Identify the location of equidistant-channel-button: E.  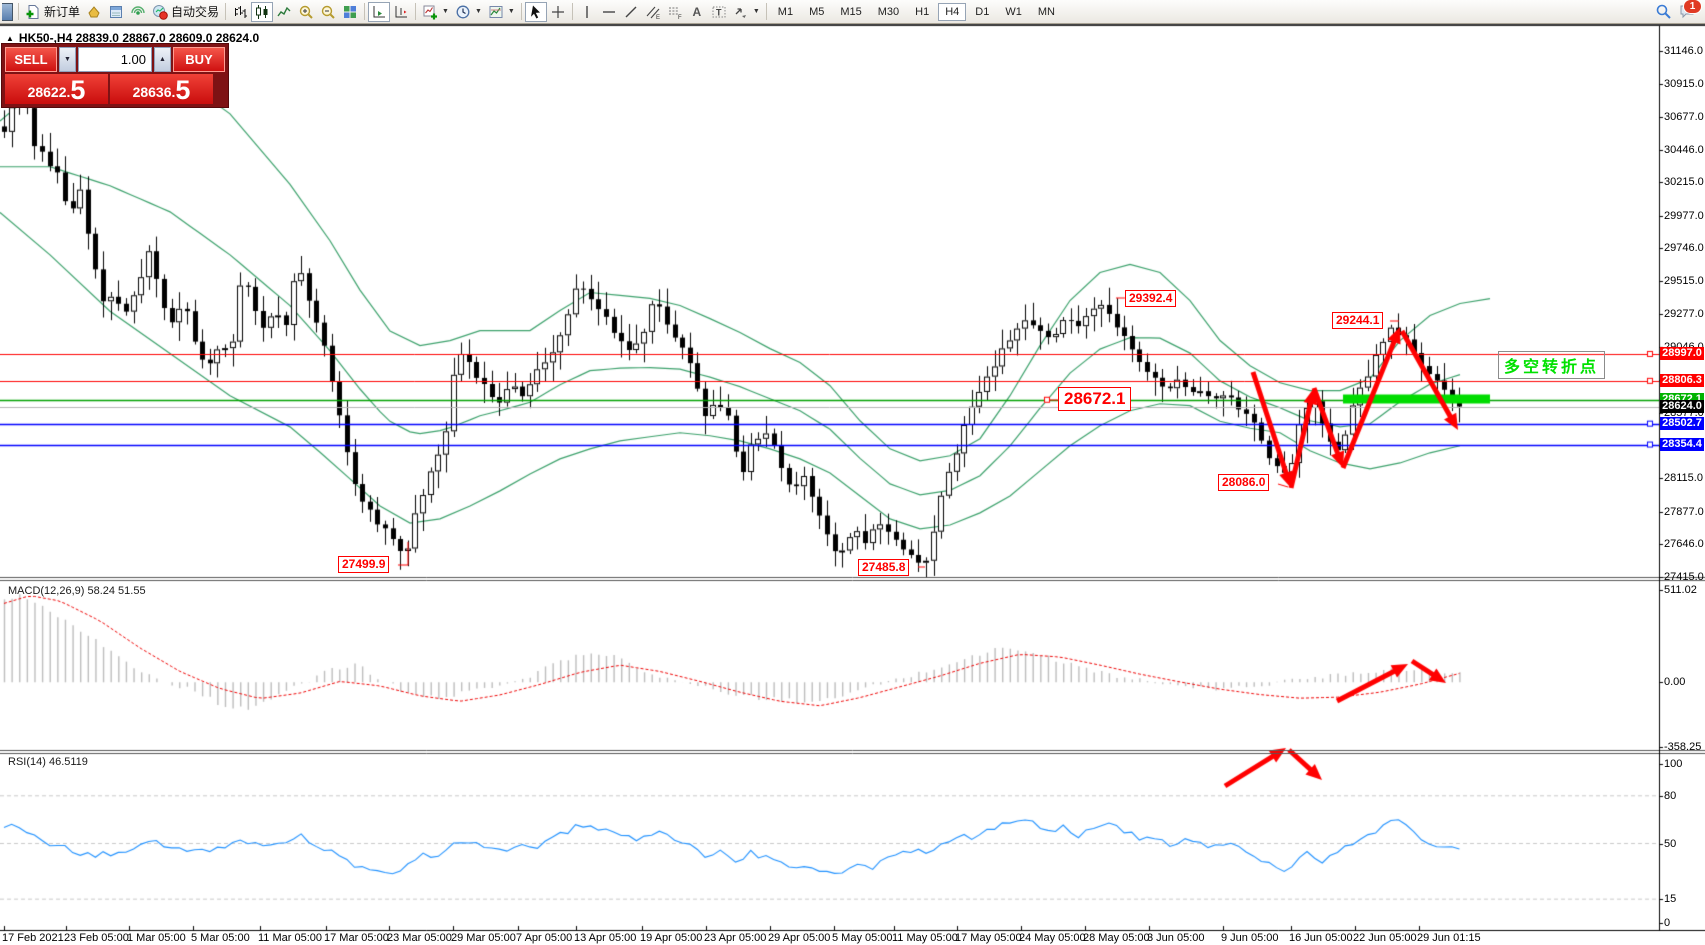
(653, 12).